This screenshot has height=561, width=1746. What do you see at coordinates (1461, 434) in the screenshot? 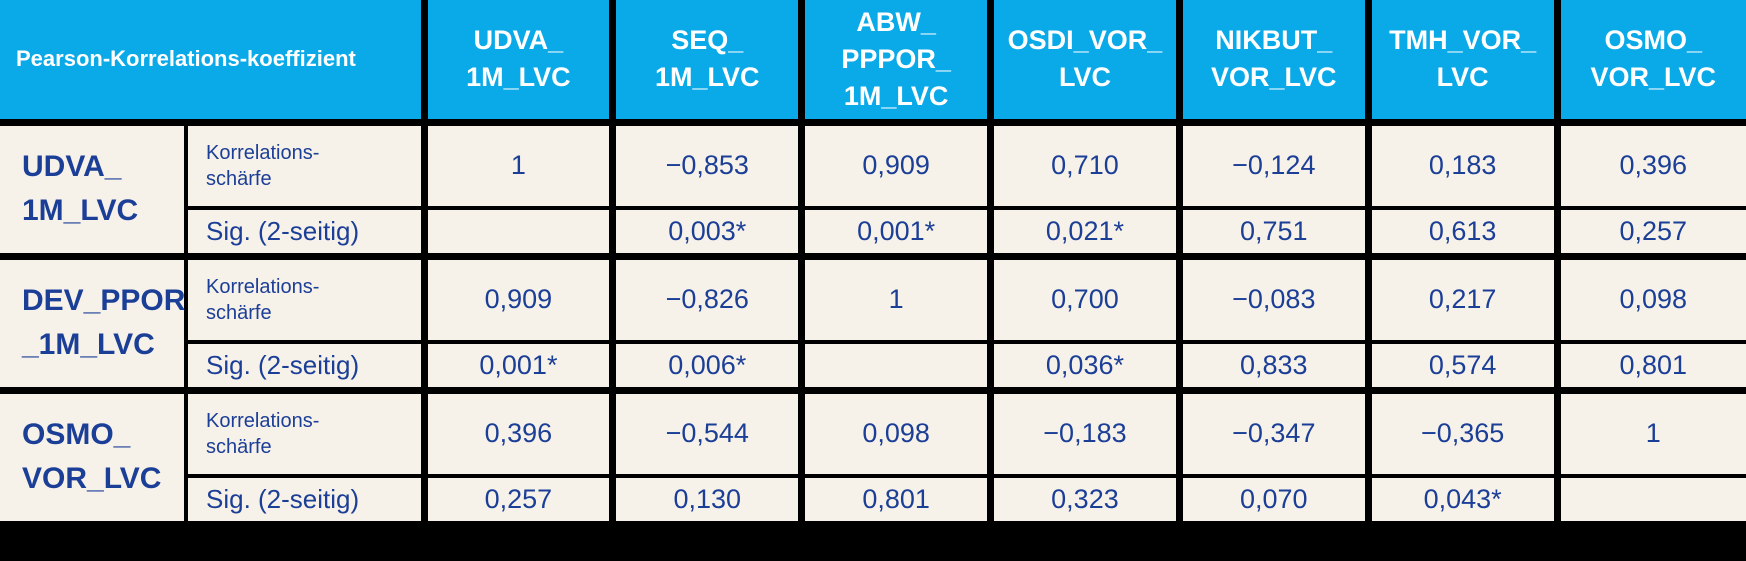
I see `cell-osmo-vor-lvc-correlation-tmh-vor-lvc: −0,365` at bounding box center [1461, 434].